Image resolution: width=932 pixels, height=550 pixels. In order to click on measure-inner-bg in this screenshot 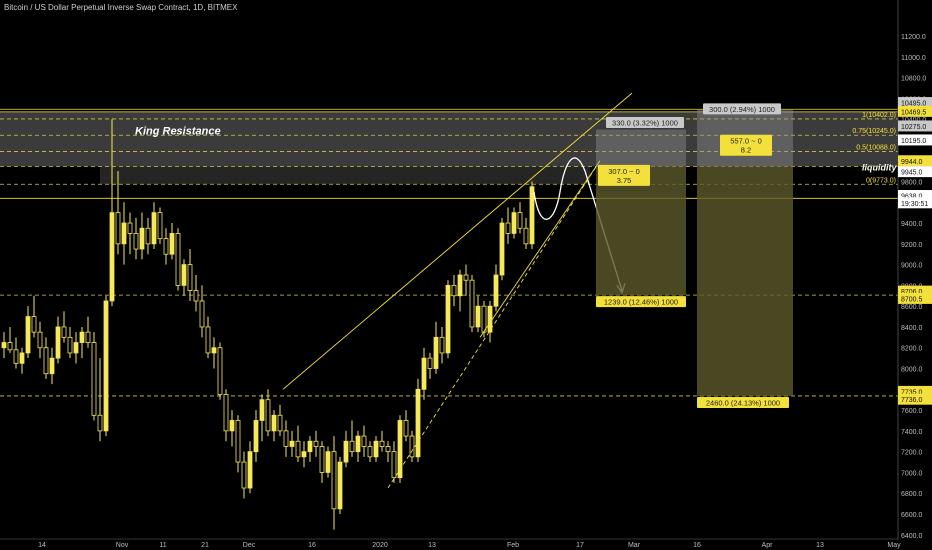, I will do `click(624, 175)`.